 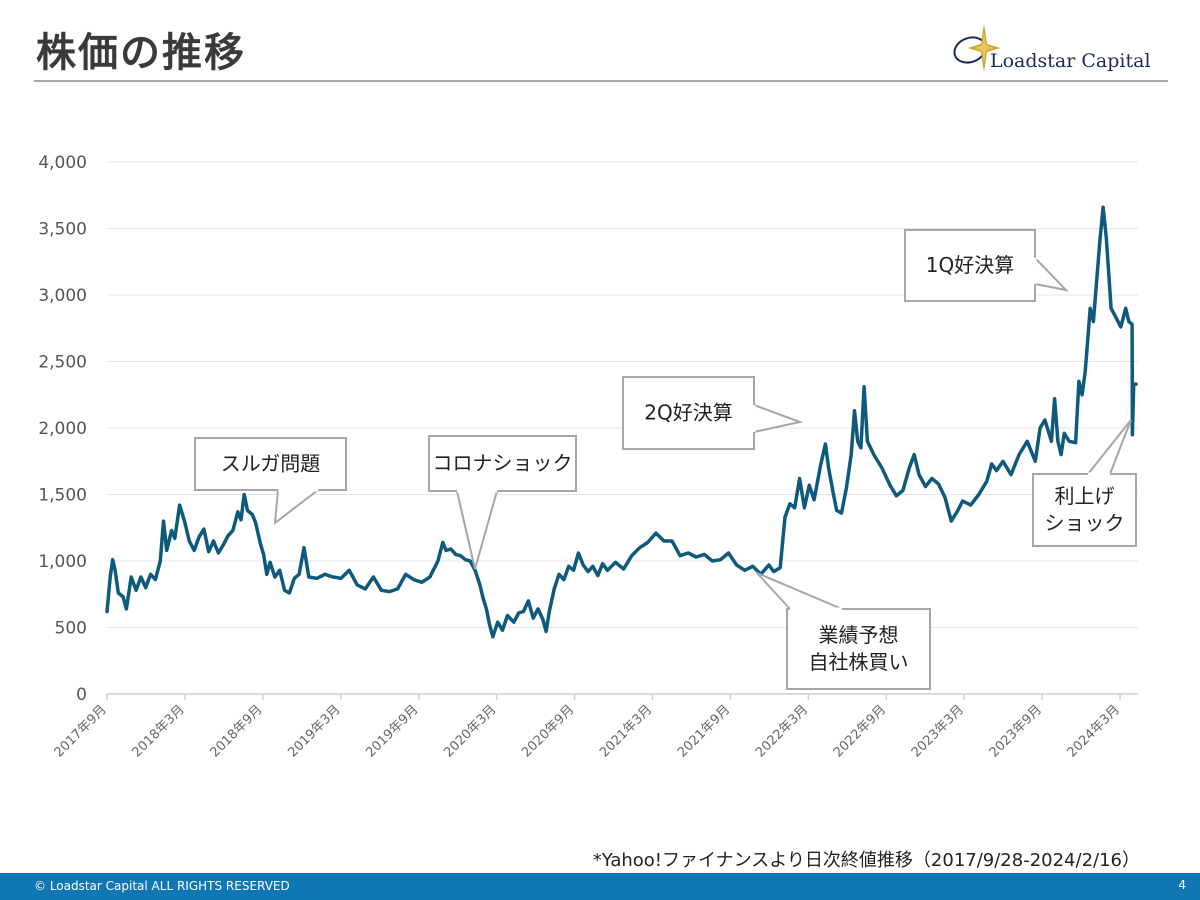 I want to click on y-tick-label: 1,000, so click(x=62, y=562).